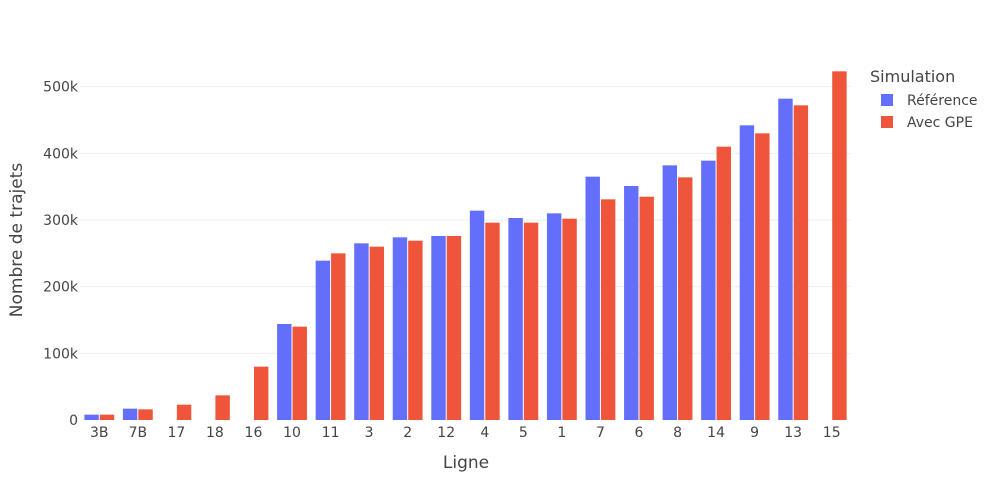  I want to click on x-tick-label: 17, so click(176, 433).